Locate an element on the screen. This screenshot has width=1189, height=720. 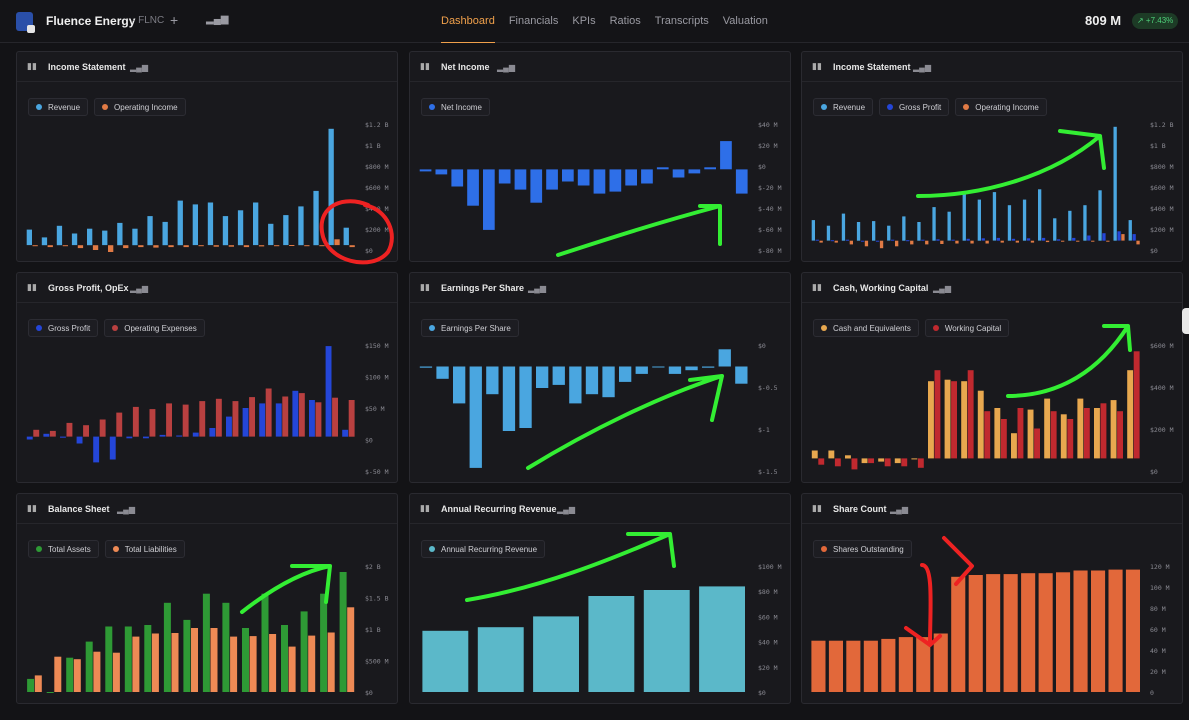
legend-item: Shares Outstanding is located at coordinates (862, 549).